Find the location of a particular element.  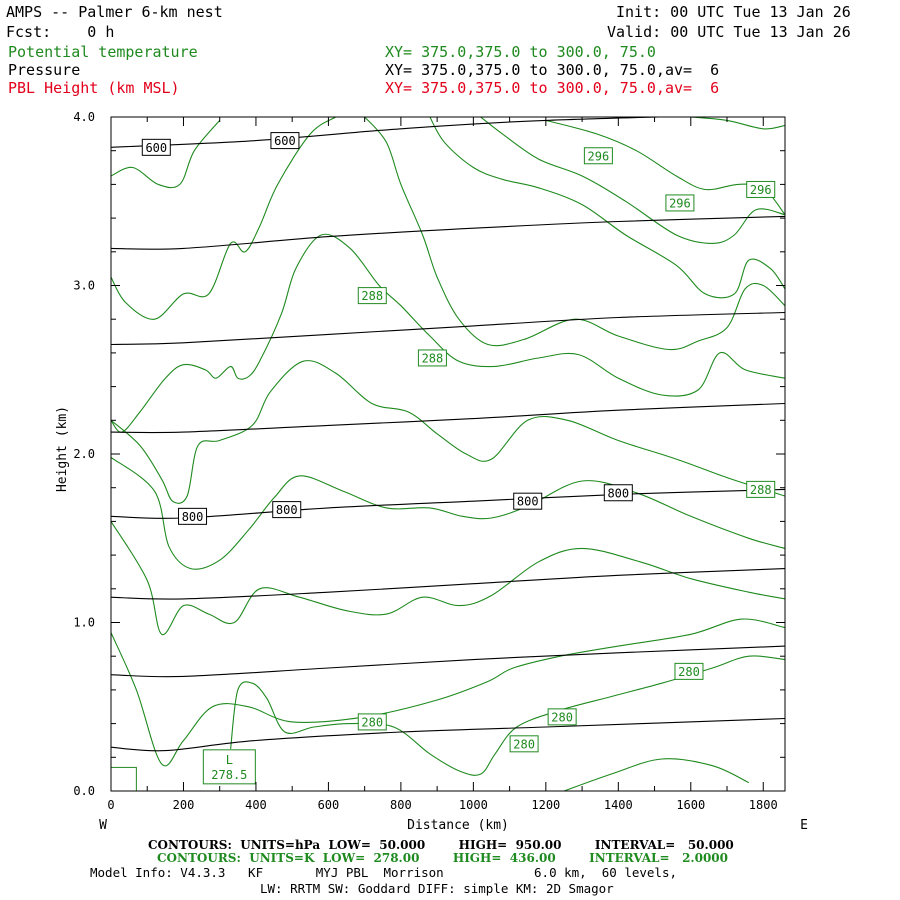

contour-label-5: 800 is located at coordinates (618, 493).